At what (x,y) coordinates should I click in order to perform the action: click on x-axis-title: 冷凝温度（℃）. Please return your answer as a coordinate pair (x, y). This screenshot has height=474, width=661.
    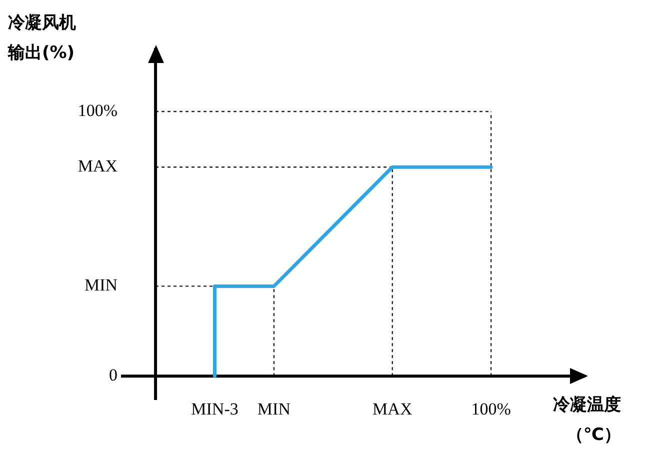
    Looking at the image, I should click on (586, 420).